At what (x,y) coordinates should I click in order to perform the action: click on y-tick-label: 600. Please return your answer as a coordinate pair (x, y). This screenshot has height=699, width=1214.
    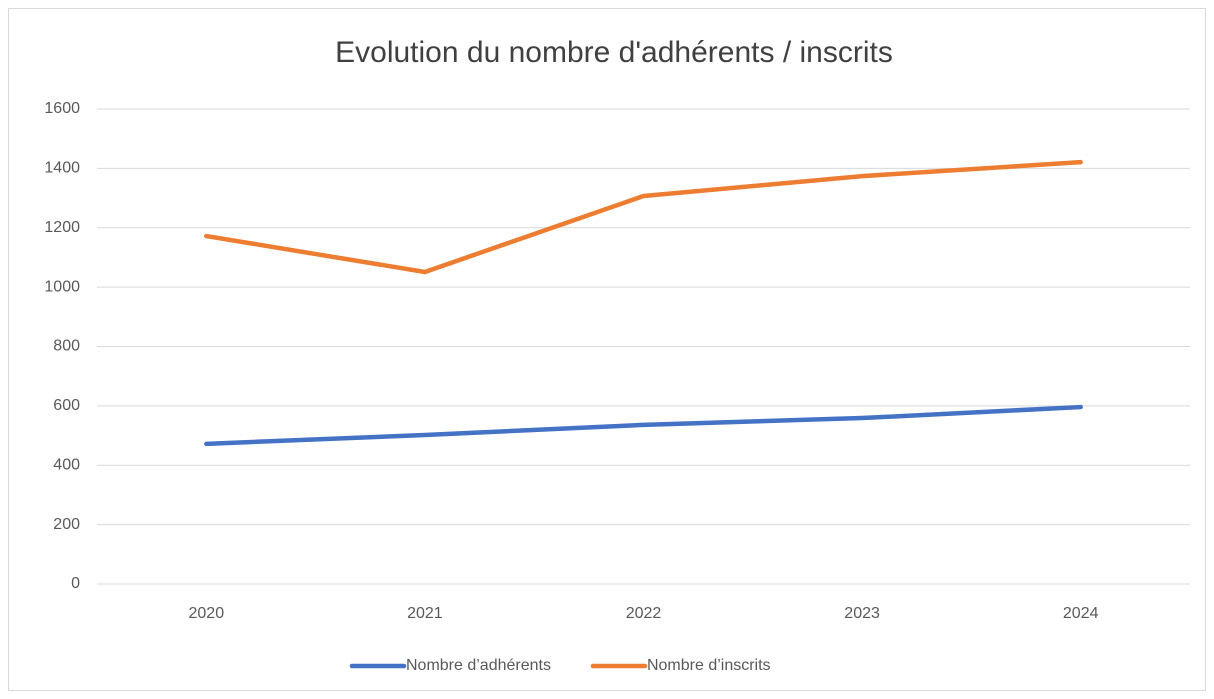
    Looking at the image, I should click on (66, 405).